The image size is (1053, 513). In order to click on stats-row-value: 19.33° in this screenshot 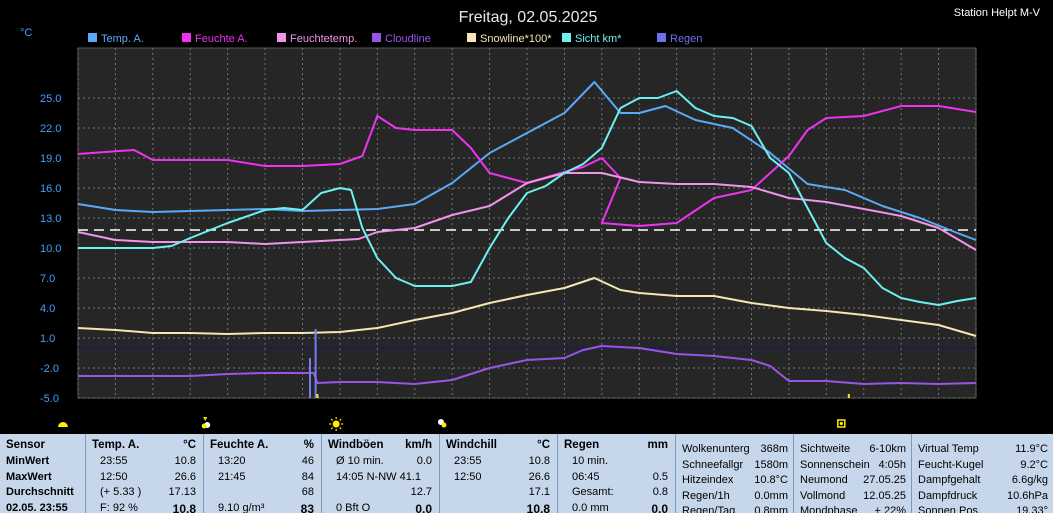, I will do `click(1032, 509)`.